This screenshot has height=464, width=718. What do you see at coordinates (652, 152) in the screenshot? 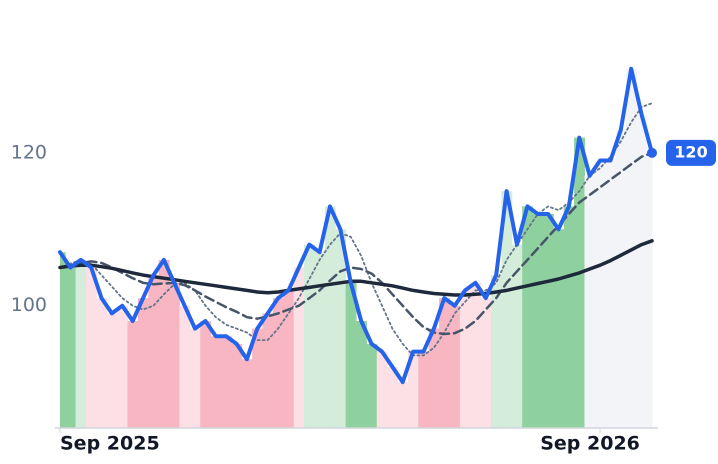
I see `last-point` at bounding box center [652, 152].